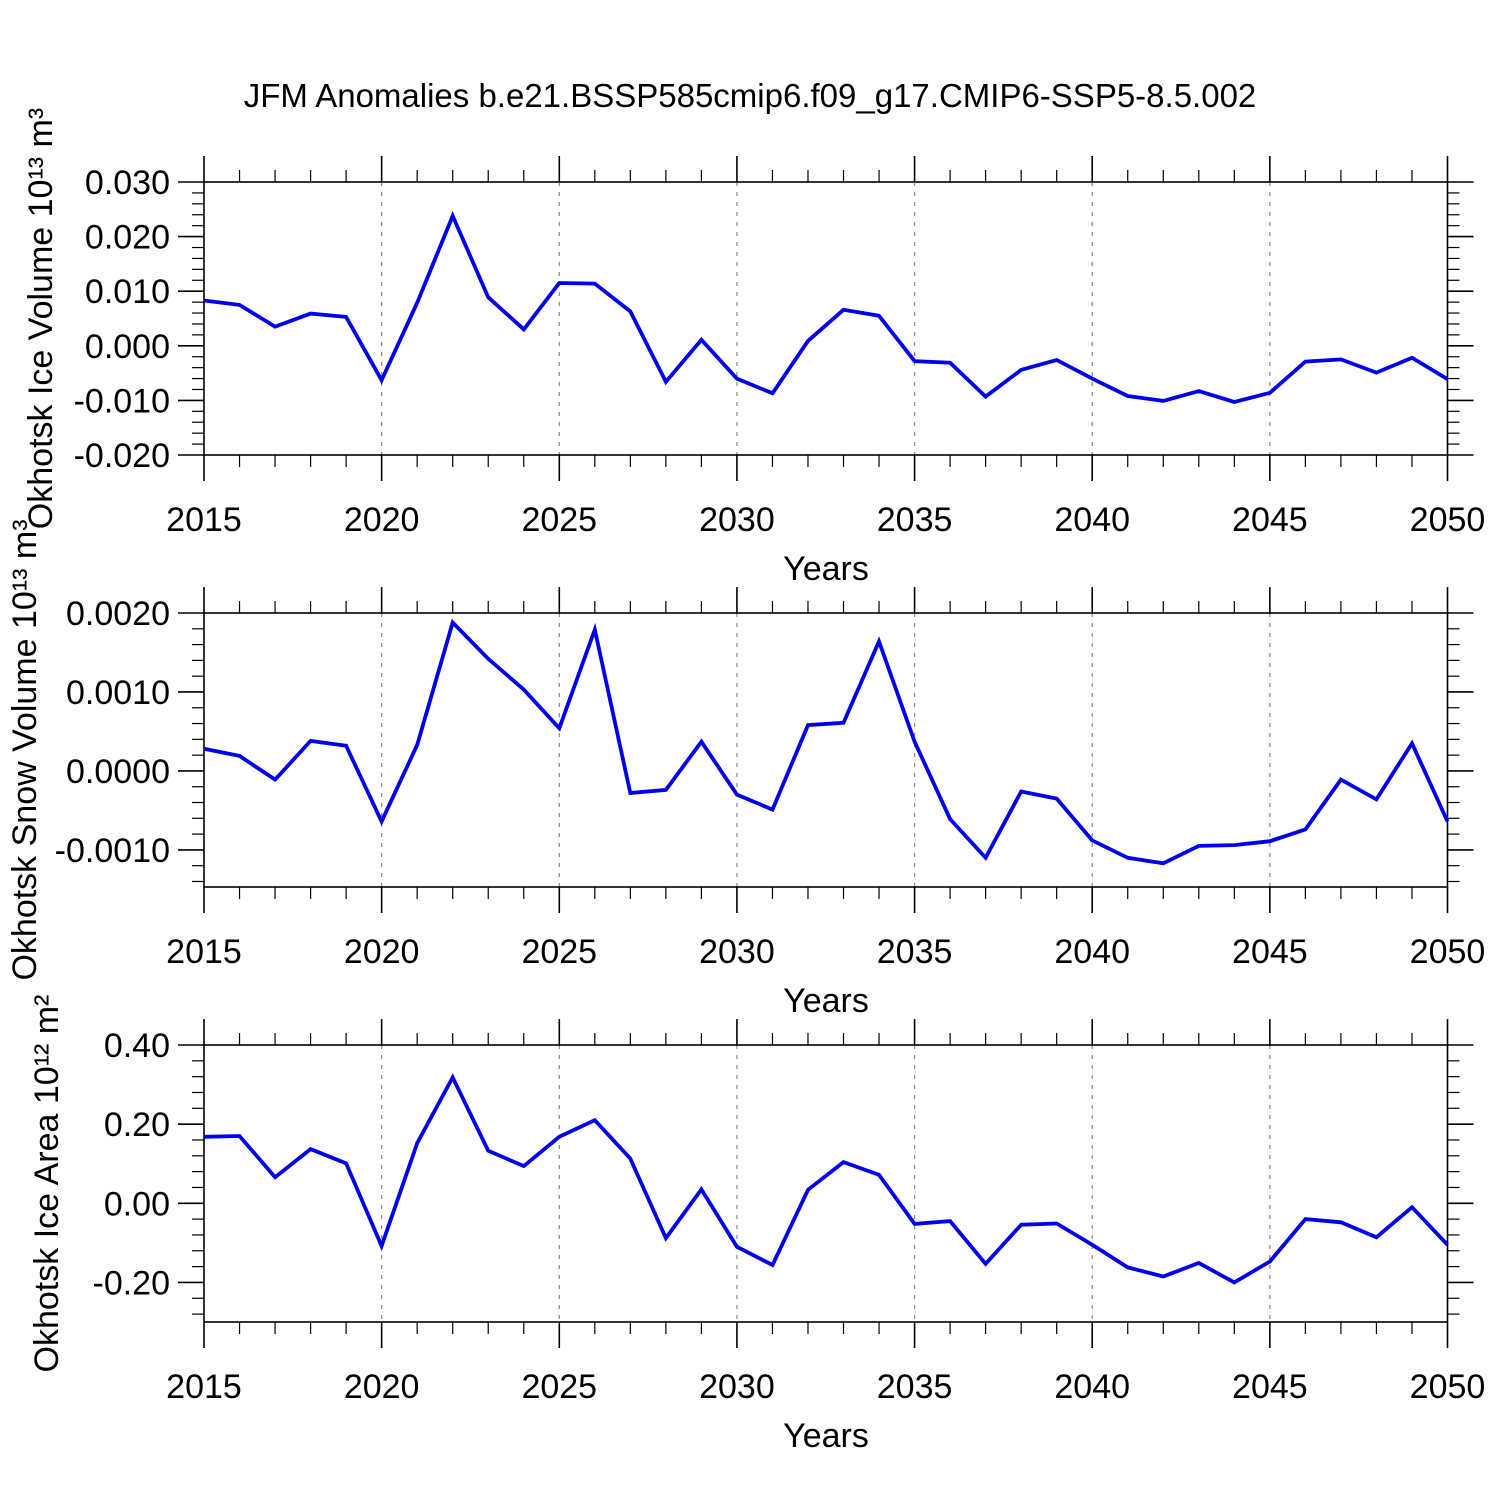  I want to click on y-tick-label: -0.0010, so click(112, 851).